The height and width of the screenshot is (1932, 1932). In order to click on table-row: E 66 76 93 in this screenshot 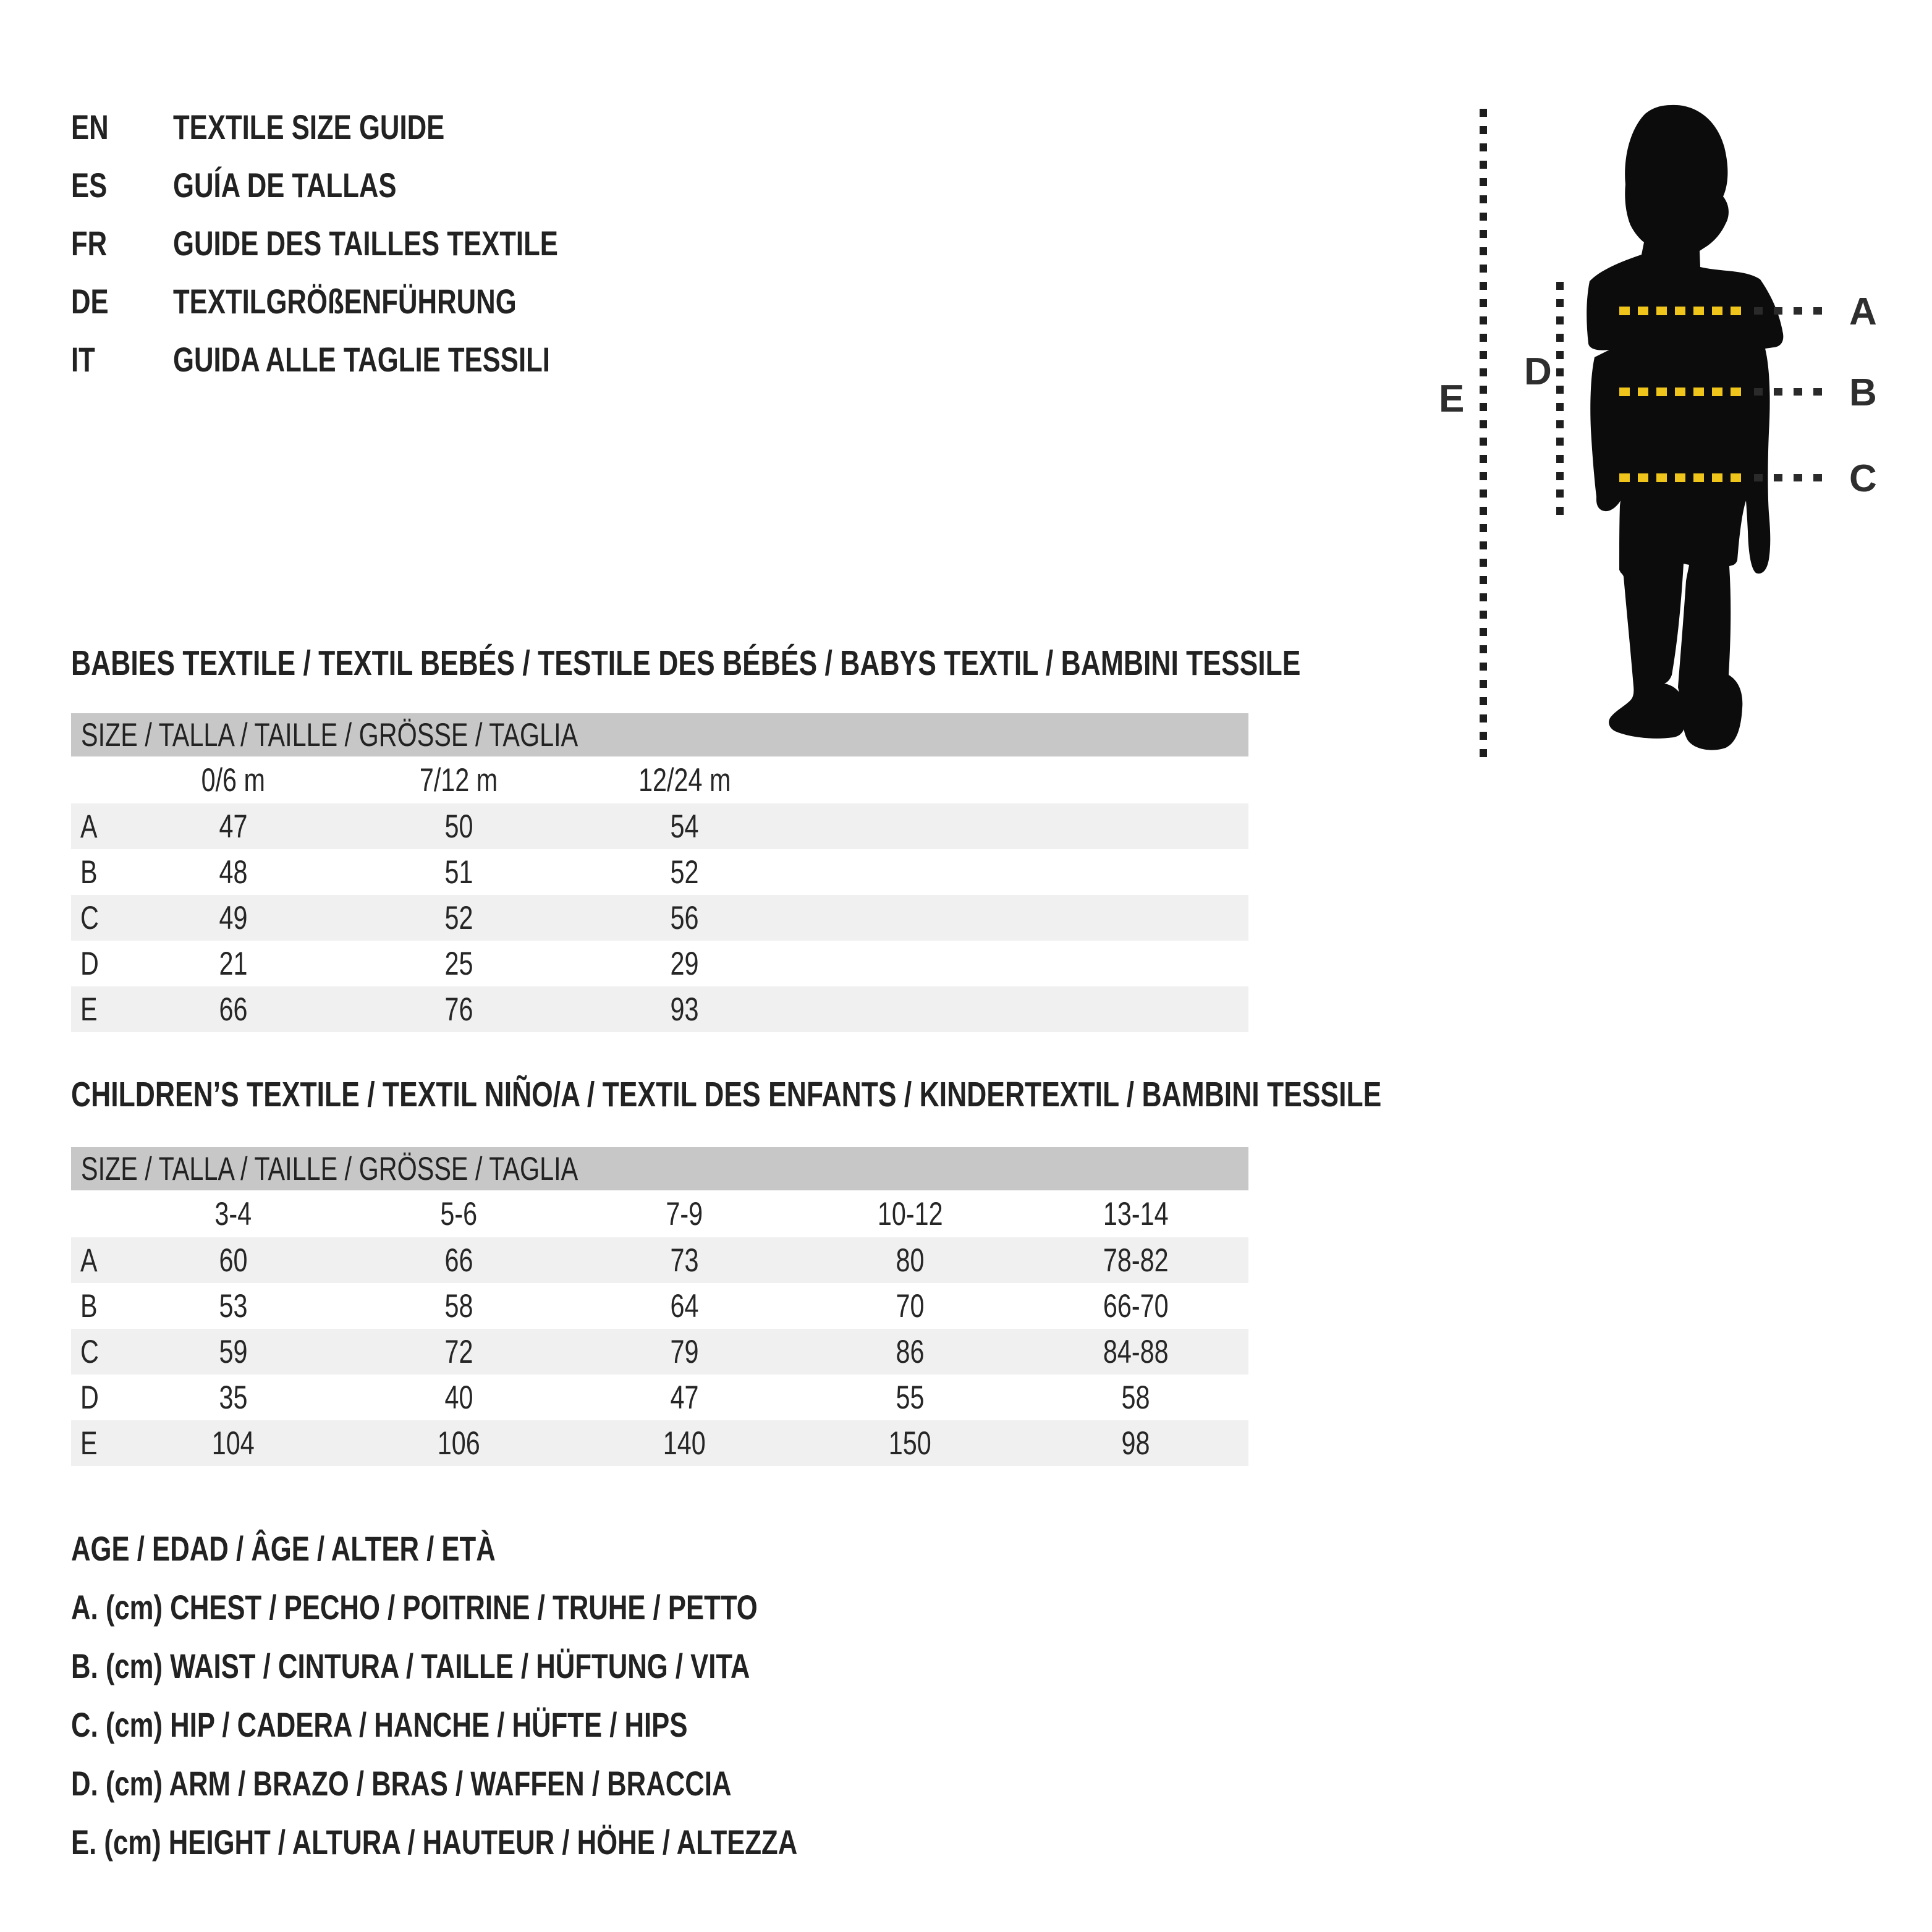, I will do `click(659, 1009)`.